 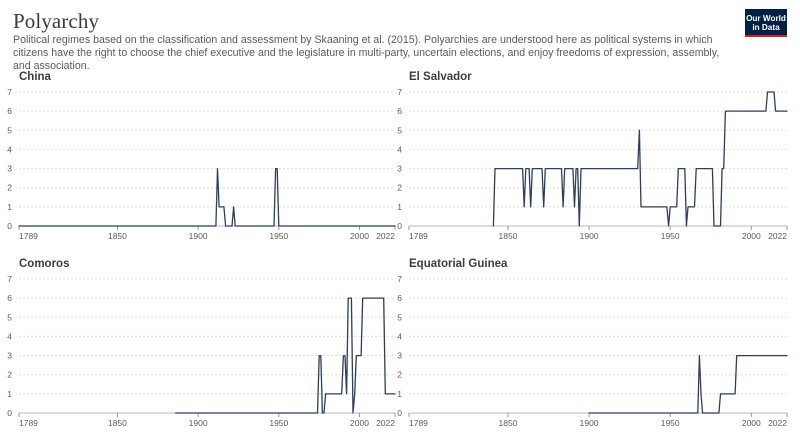 What do you see at coordinates (688, 384) in the screenshot?
I see `series-line-equatorial-guinea` at bounding box center [688, 384].